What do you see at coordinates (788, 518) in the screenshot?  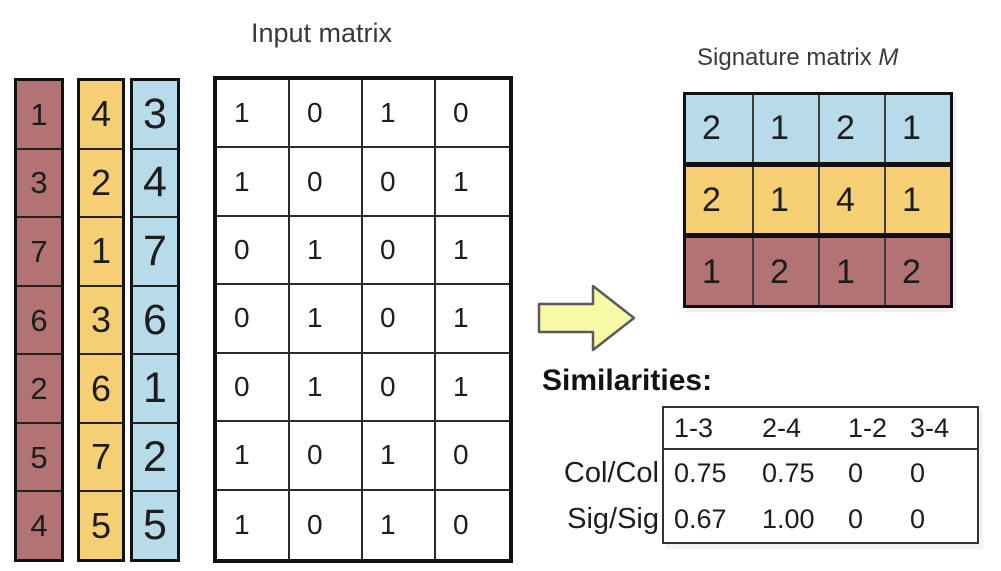 I see `similarities-value-cell: 1.00` at bounding box center [788, 518].